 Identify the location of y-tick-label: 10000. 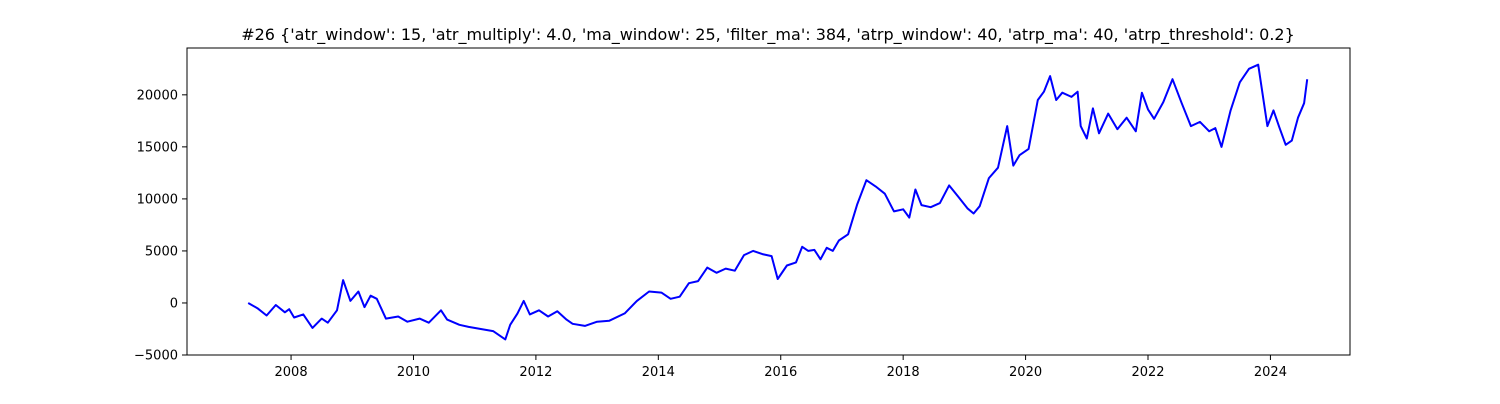
(157, 199).